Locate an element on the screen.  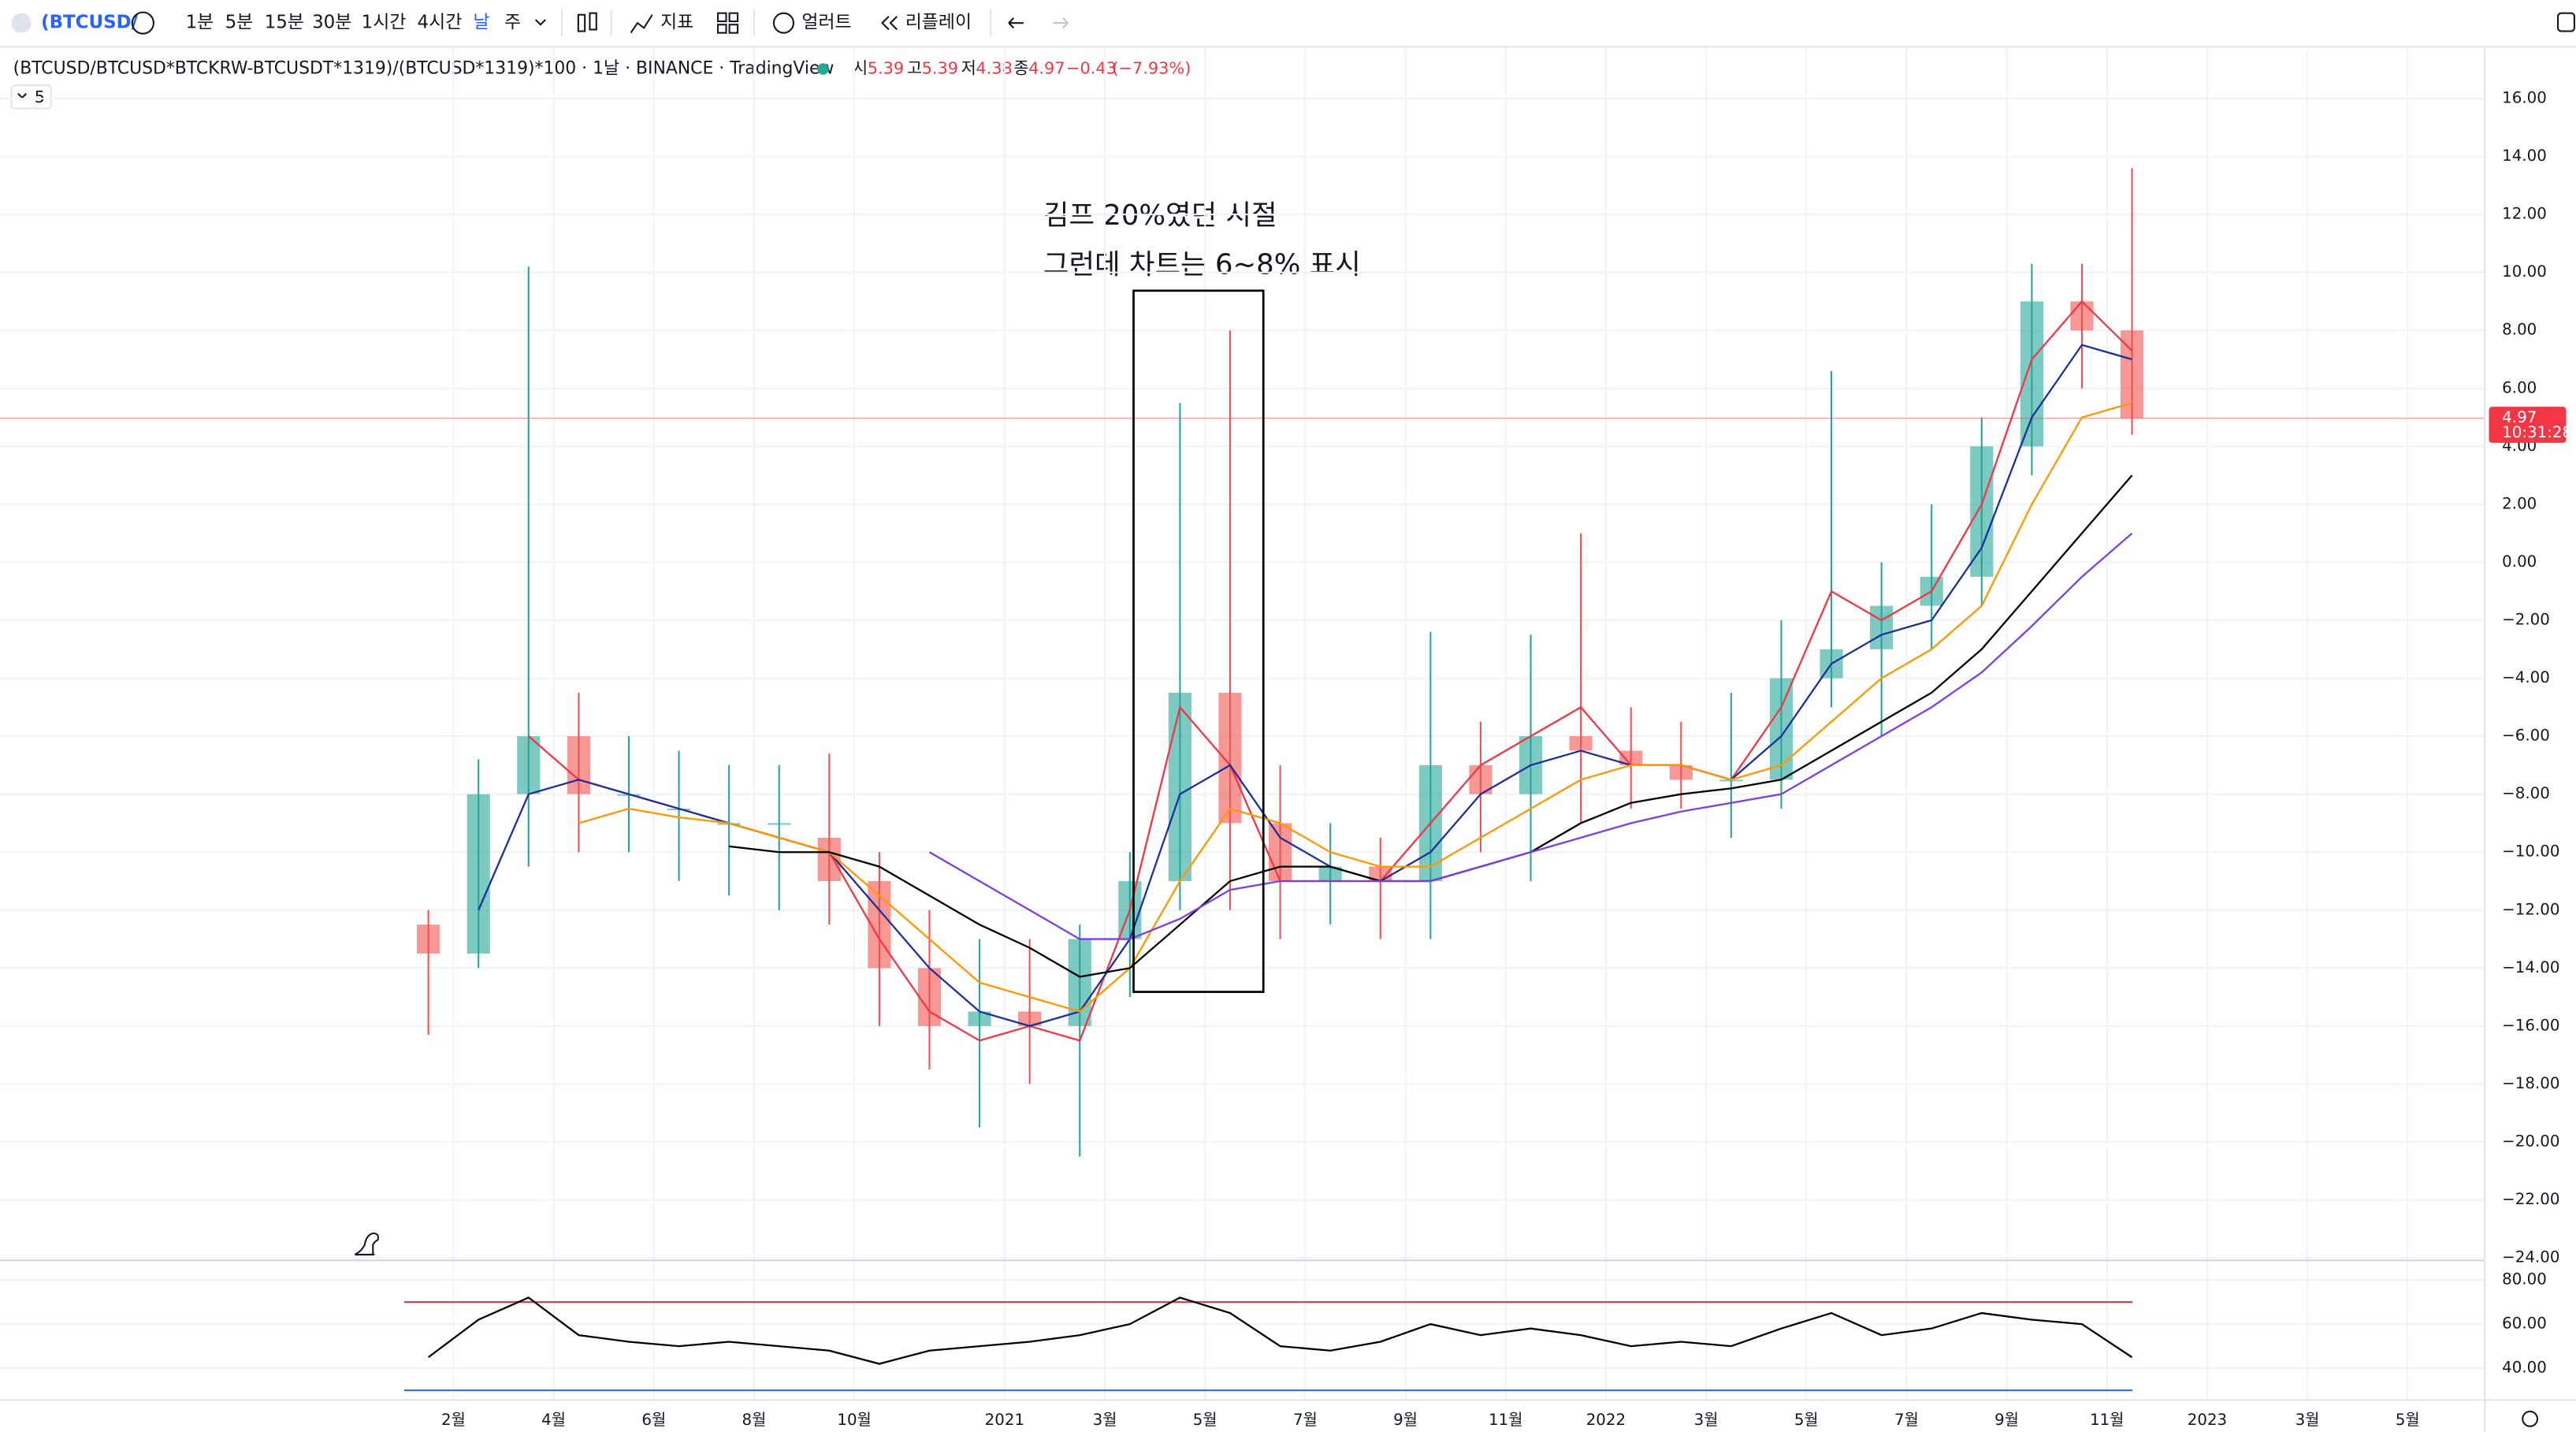
settings is located at coordinates (2530, 1418).